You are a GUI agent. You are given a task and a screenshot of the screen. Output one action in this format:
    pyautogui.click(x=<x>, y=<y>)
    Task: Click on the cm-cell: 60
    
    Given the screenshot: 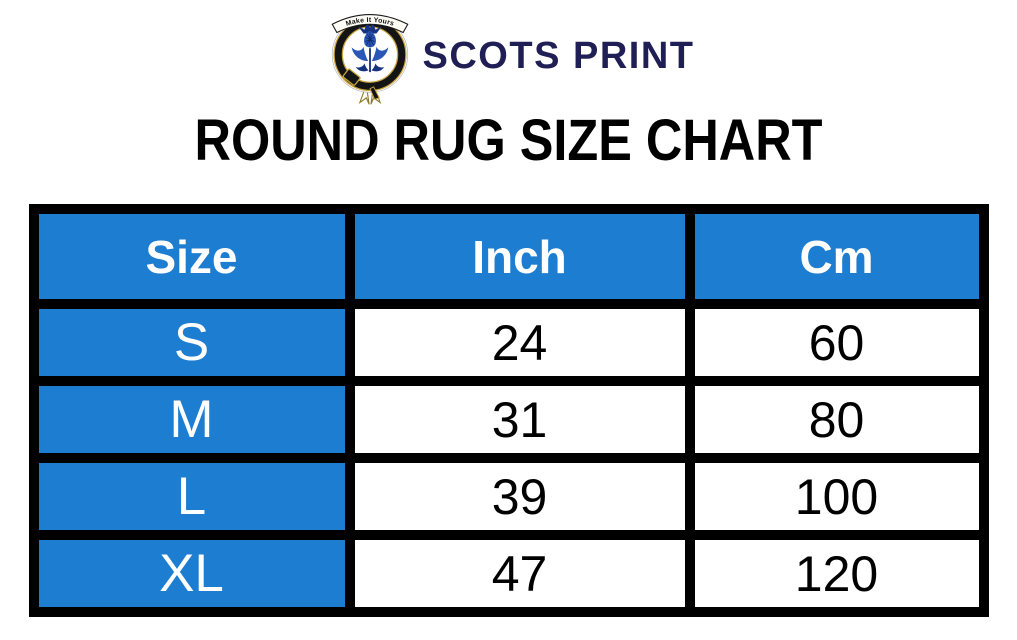 What is the action you would take?
    pyautogui.click(x=836, y=342)
    